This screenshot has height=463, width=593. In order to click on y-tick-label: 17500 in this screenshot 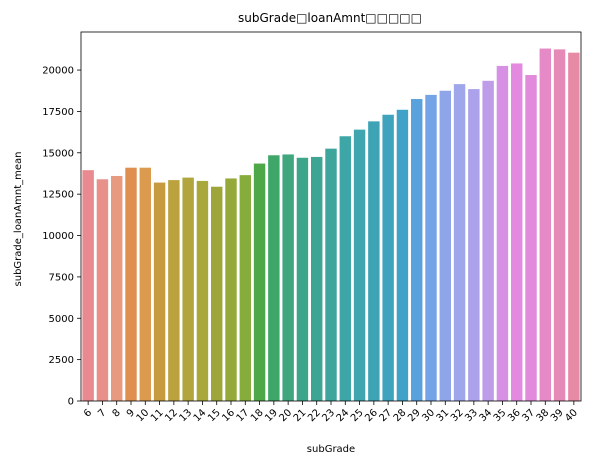, I will do `click(58, 112)`.